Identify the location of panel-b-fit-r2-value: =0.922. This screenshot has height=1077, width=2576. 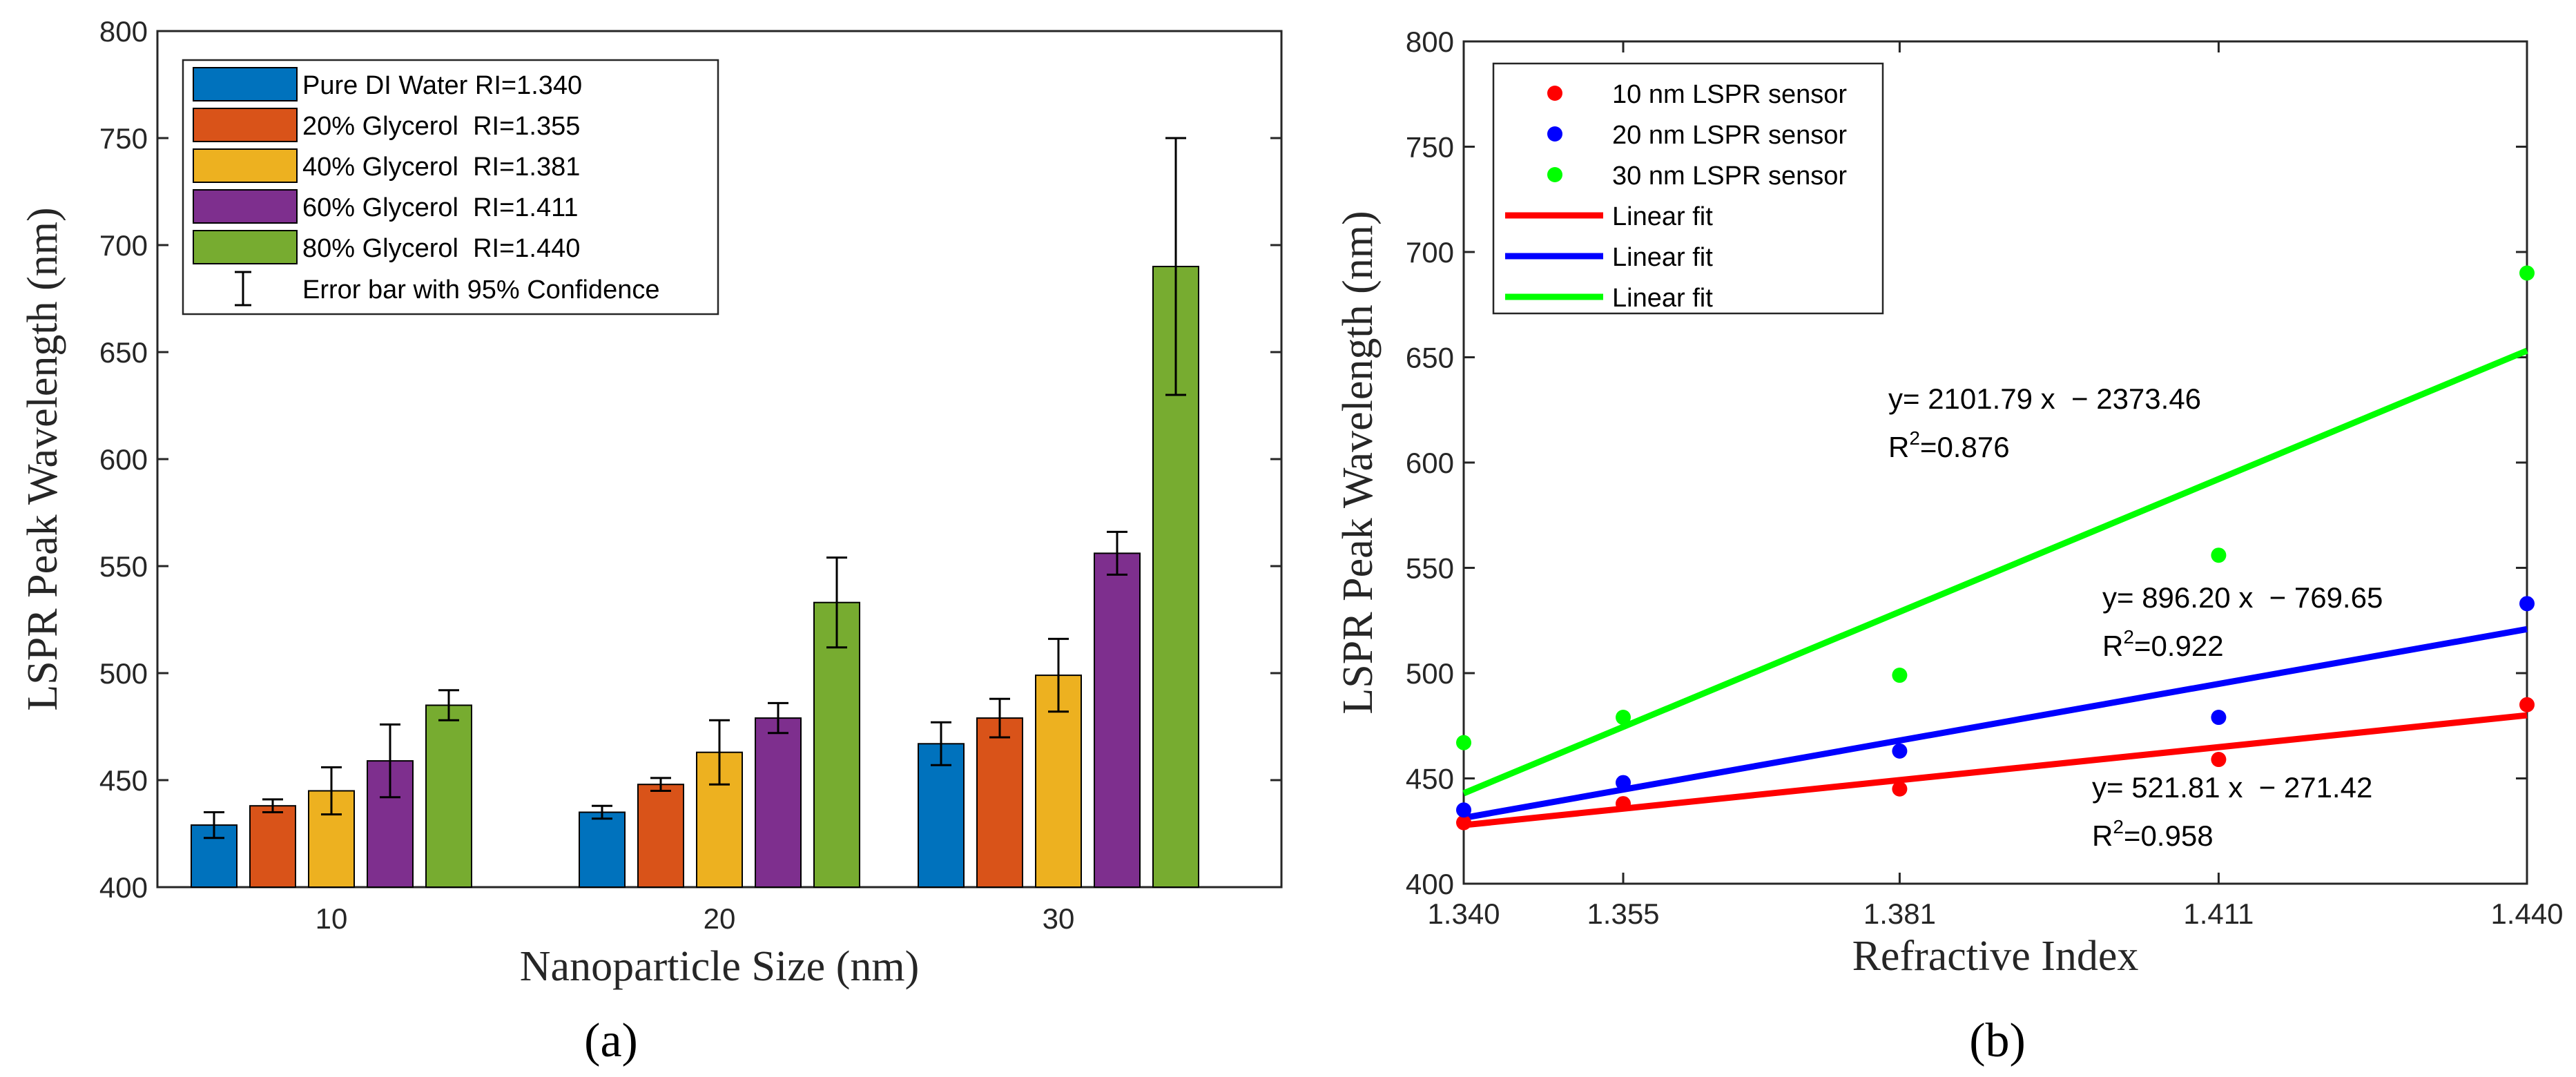
(2179, 646).